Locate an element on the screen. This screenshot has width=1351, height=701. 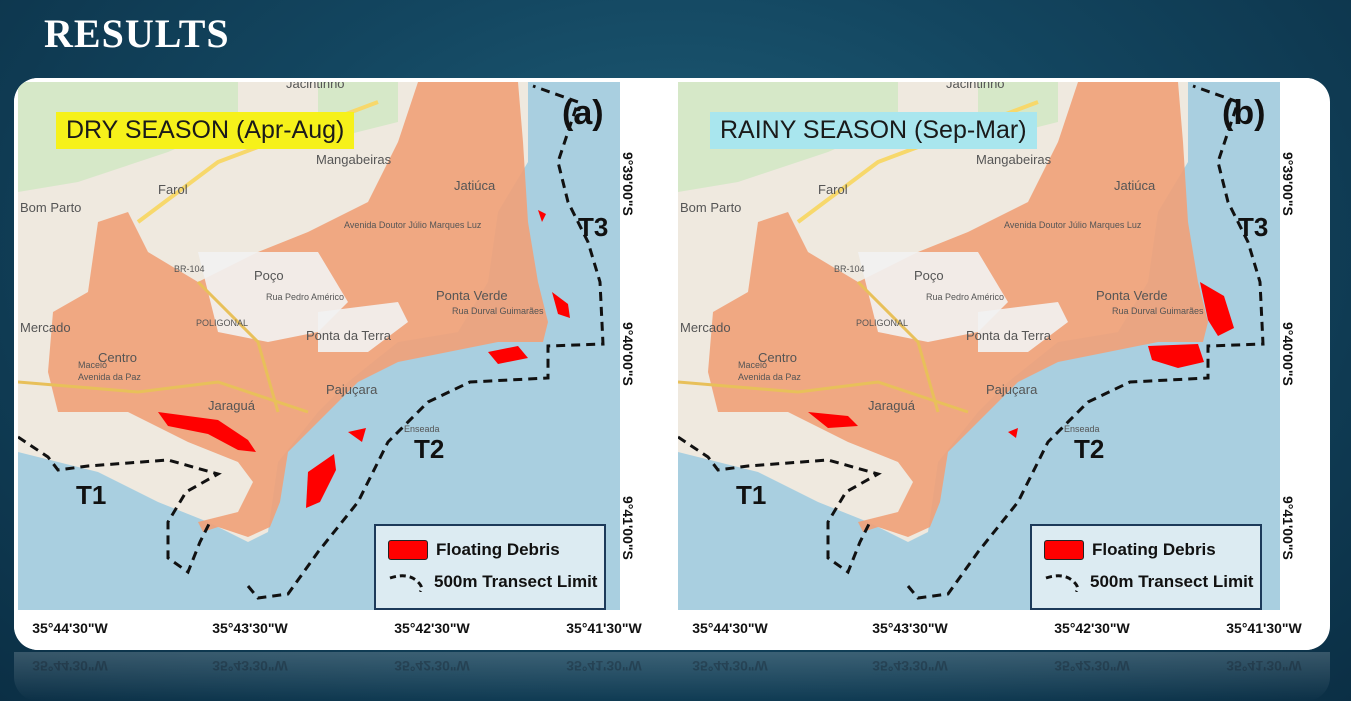
lat-label: 9°41'00"S is located at coordinates (628, 528).